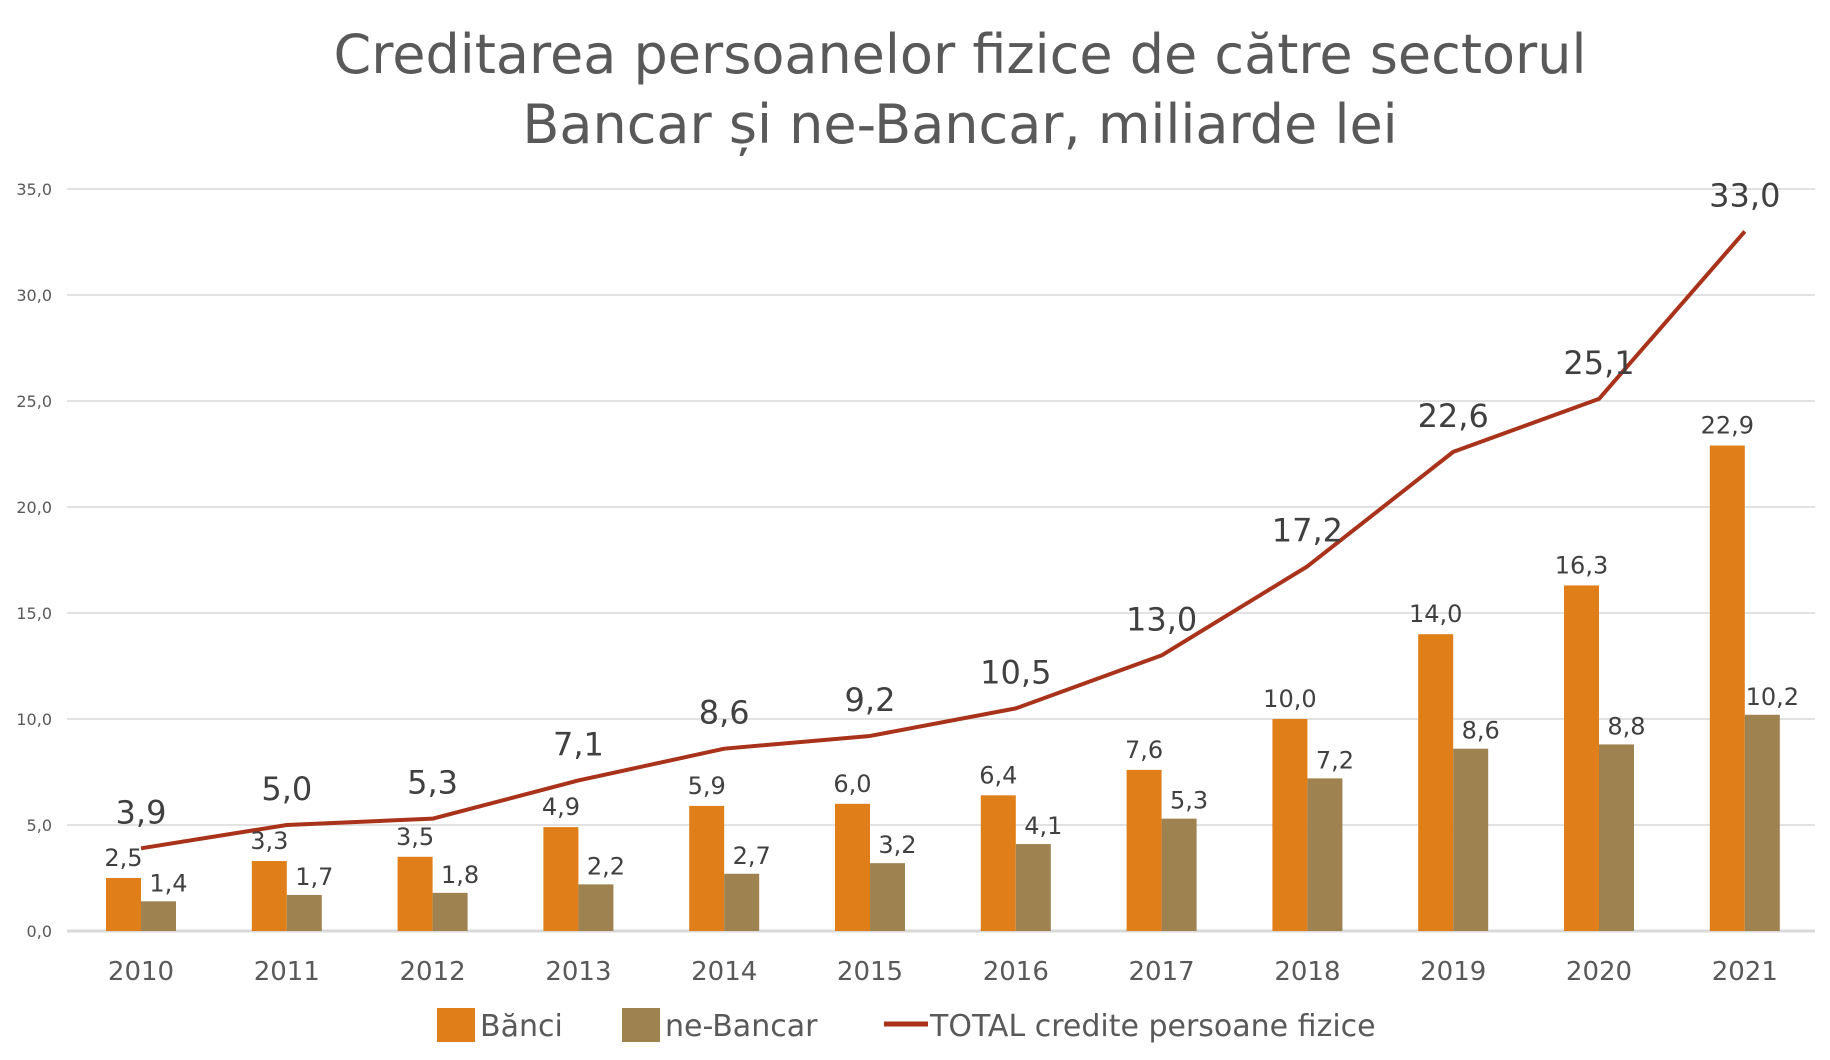 The image size is (1830, 1060). I want to click on data-label-ne-bancar: 5,3, so click(1189, 801).